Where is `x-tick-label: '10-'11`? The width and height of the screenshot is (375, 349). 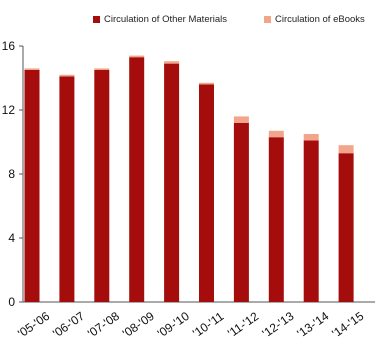
x-tick-label: '10-'11 is located at coordinates (208, 324).